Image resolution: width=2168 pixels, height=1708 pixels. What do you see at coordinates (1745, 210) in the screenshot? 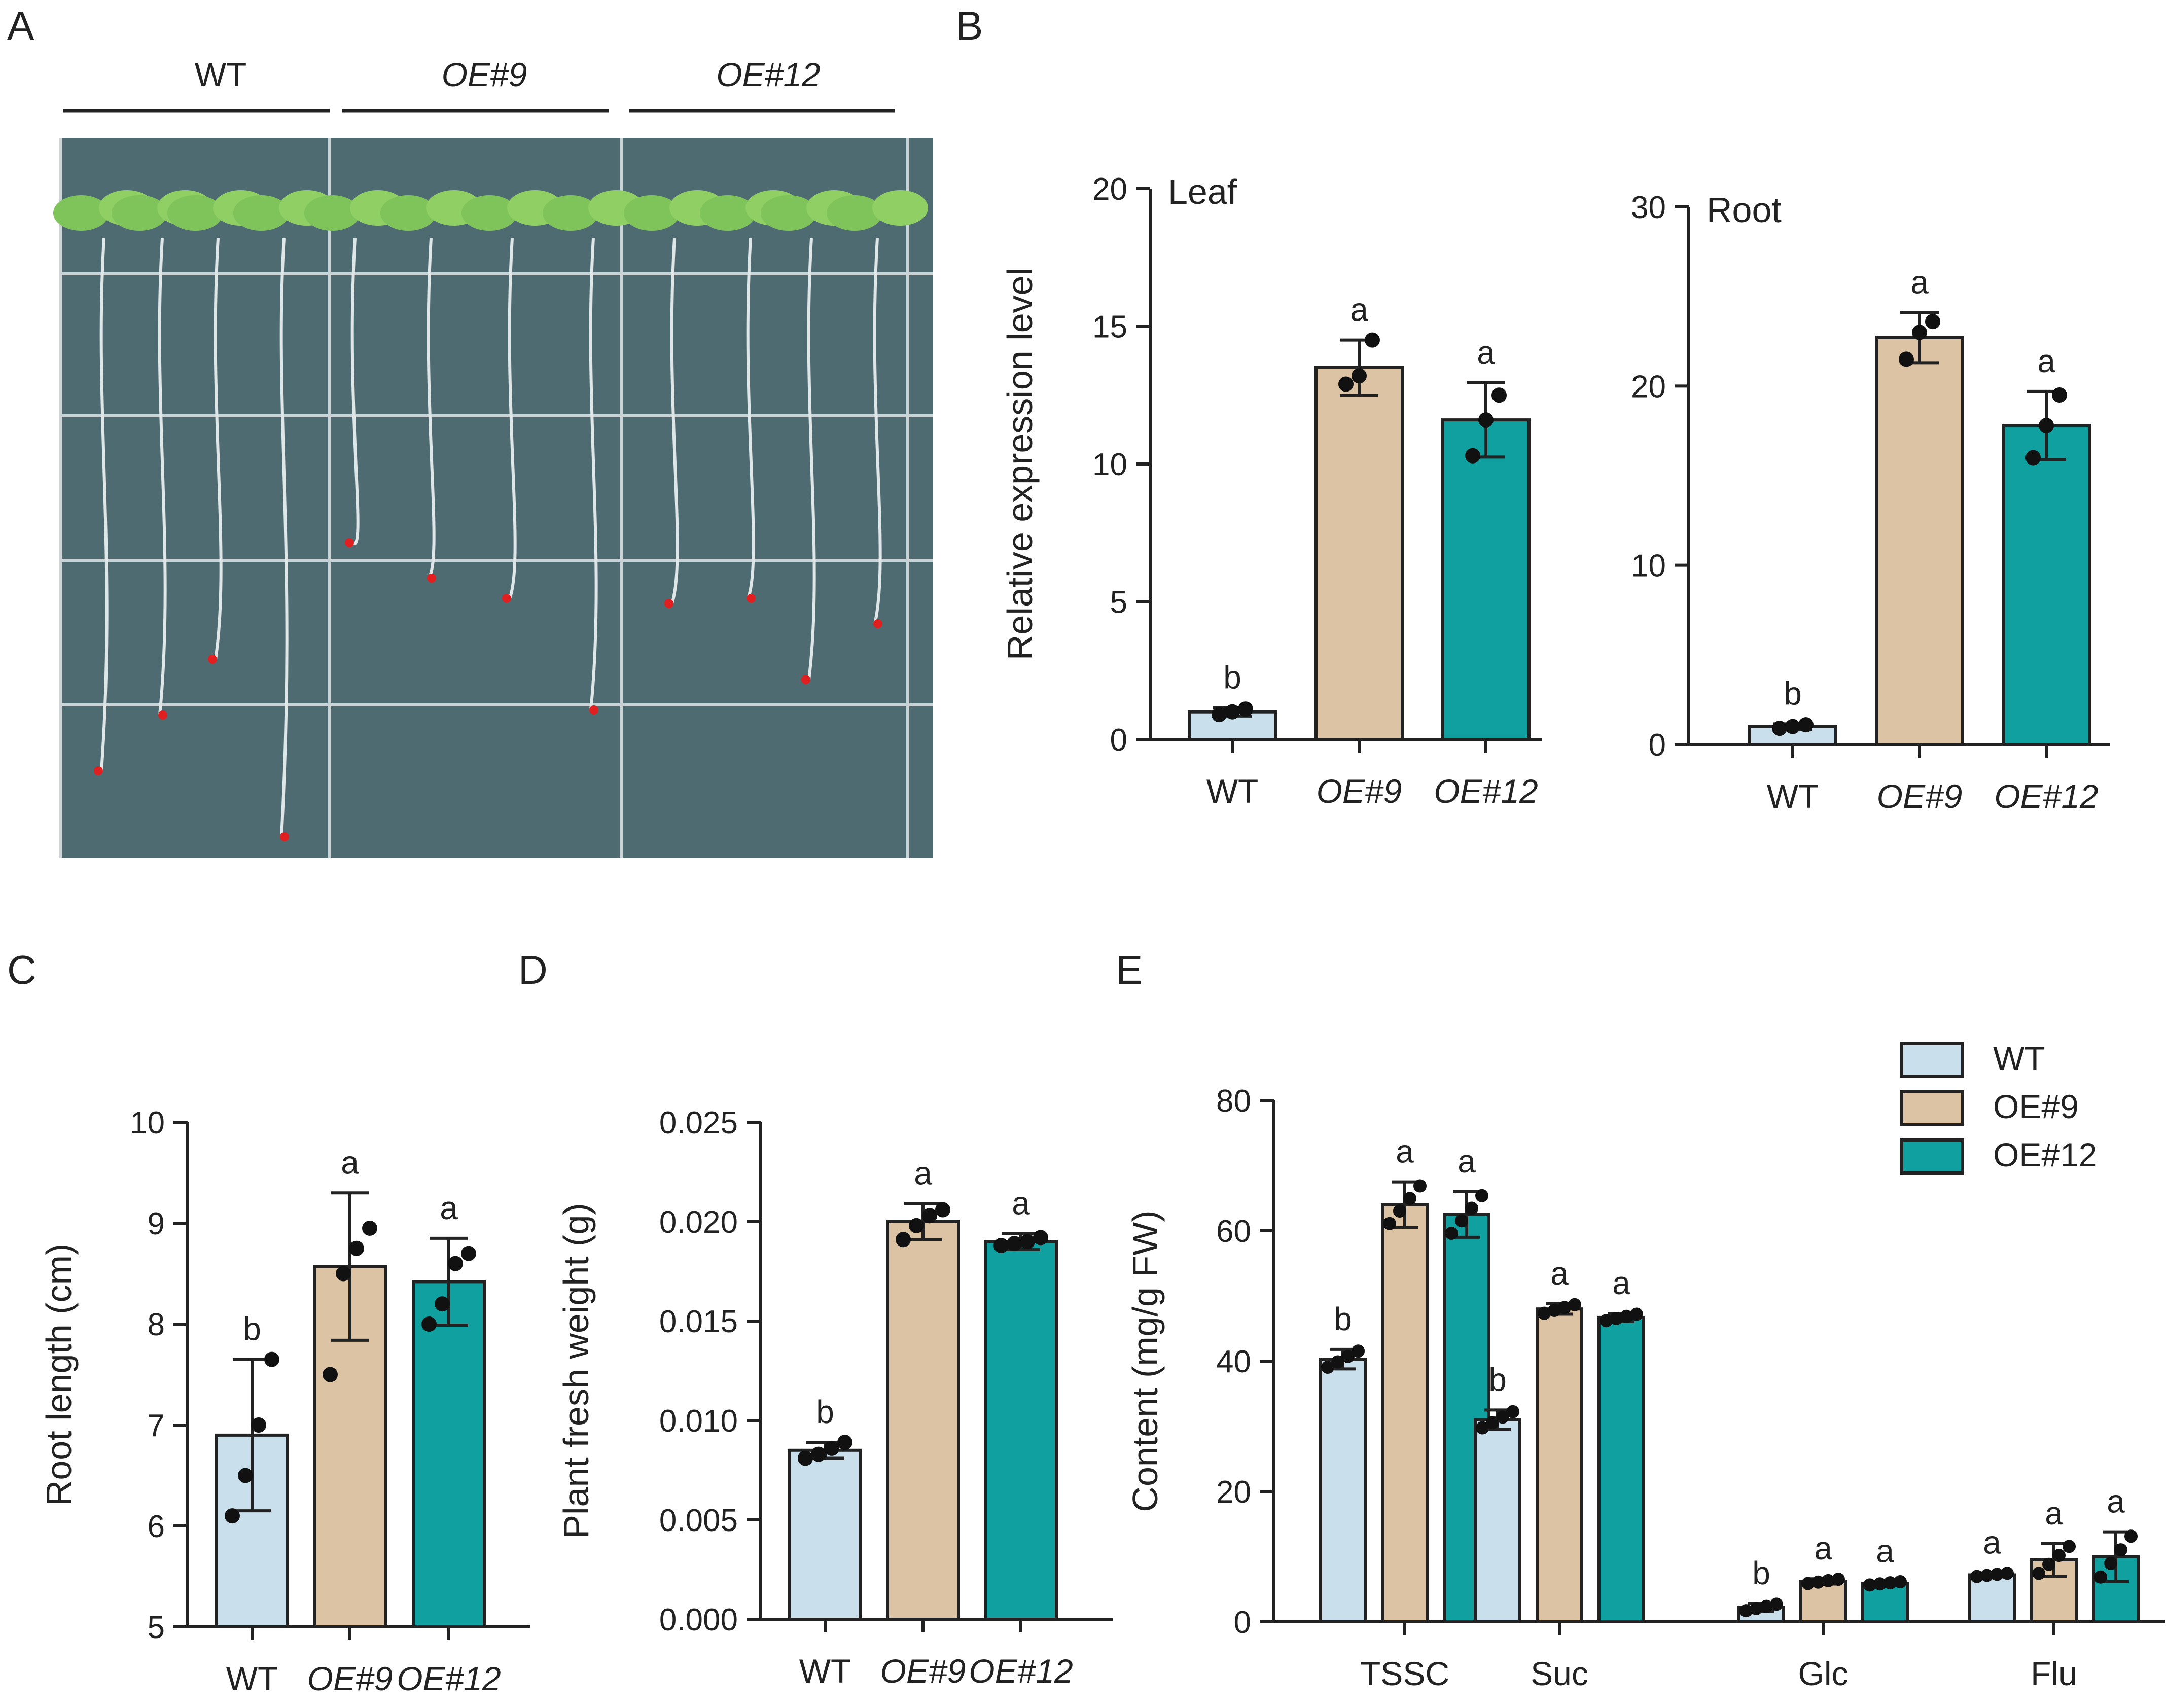
I see `chart-title: Root` at bounding box center [1745, 210].